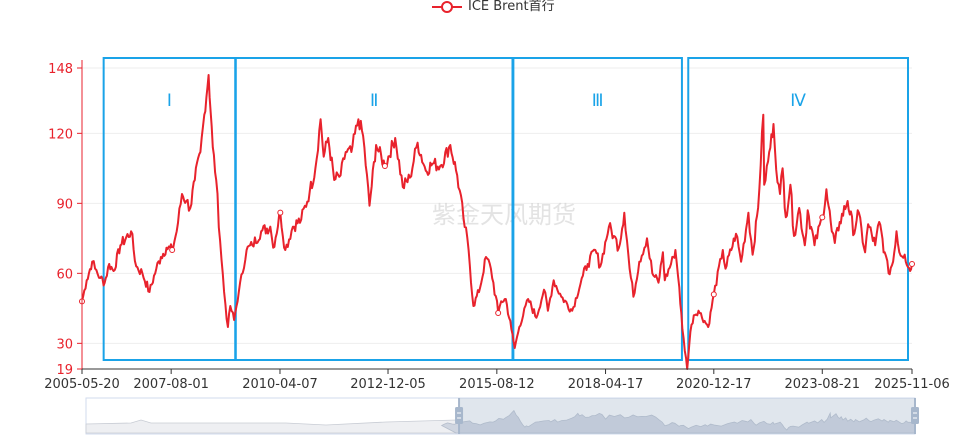 Image resolution: width=968 pixels, height=437 pixels. Describe the element at coordinates (64, 204) in the screenshot. I see `y-tick-label: 90` at that location.